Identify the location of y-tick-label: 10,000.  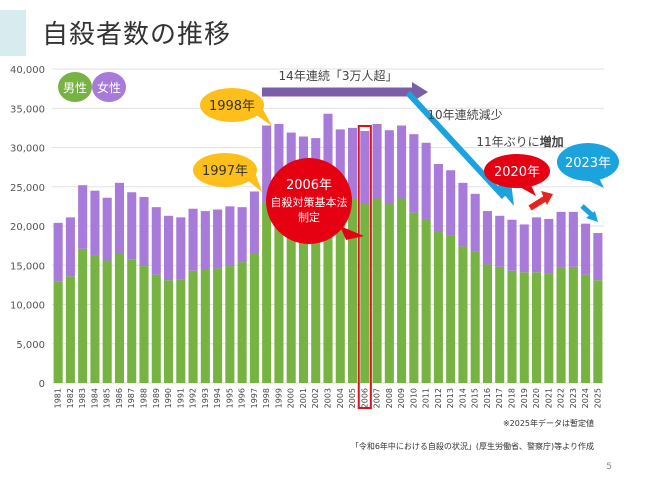
(27, 306).